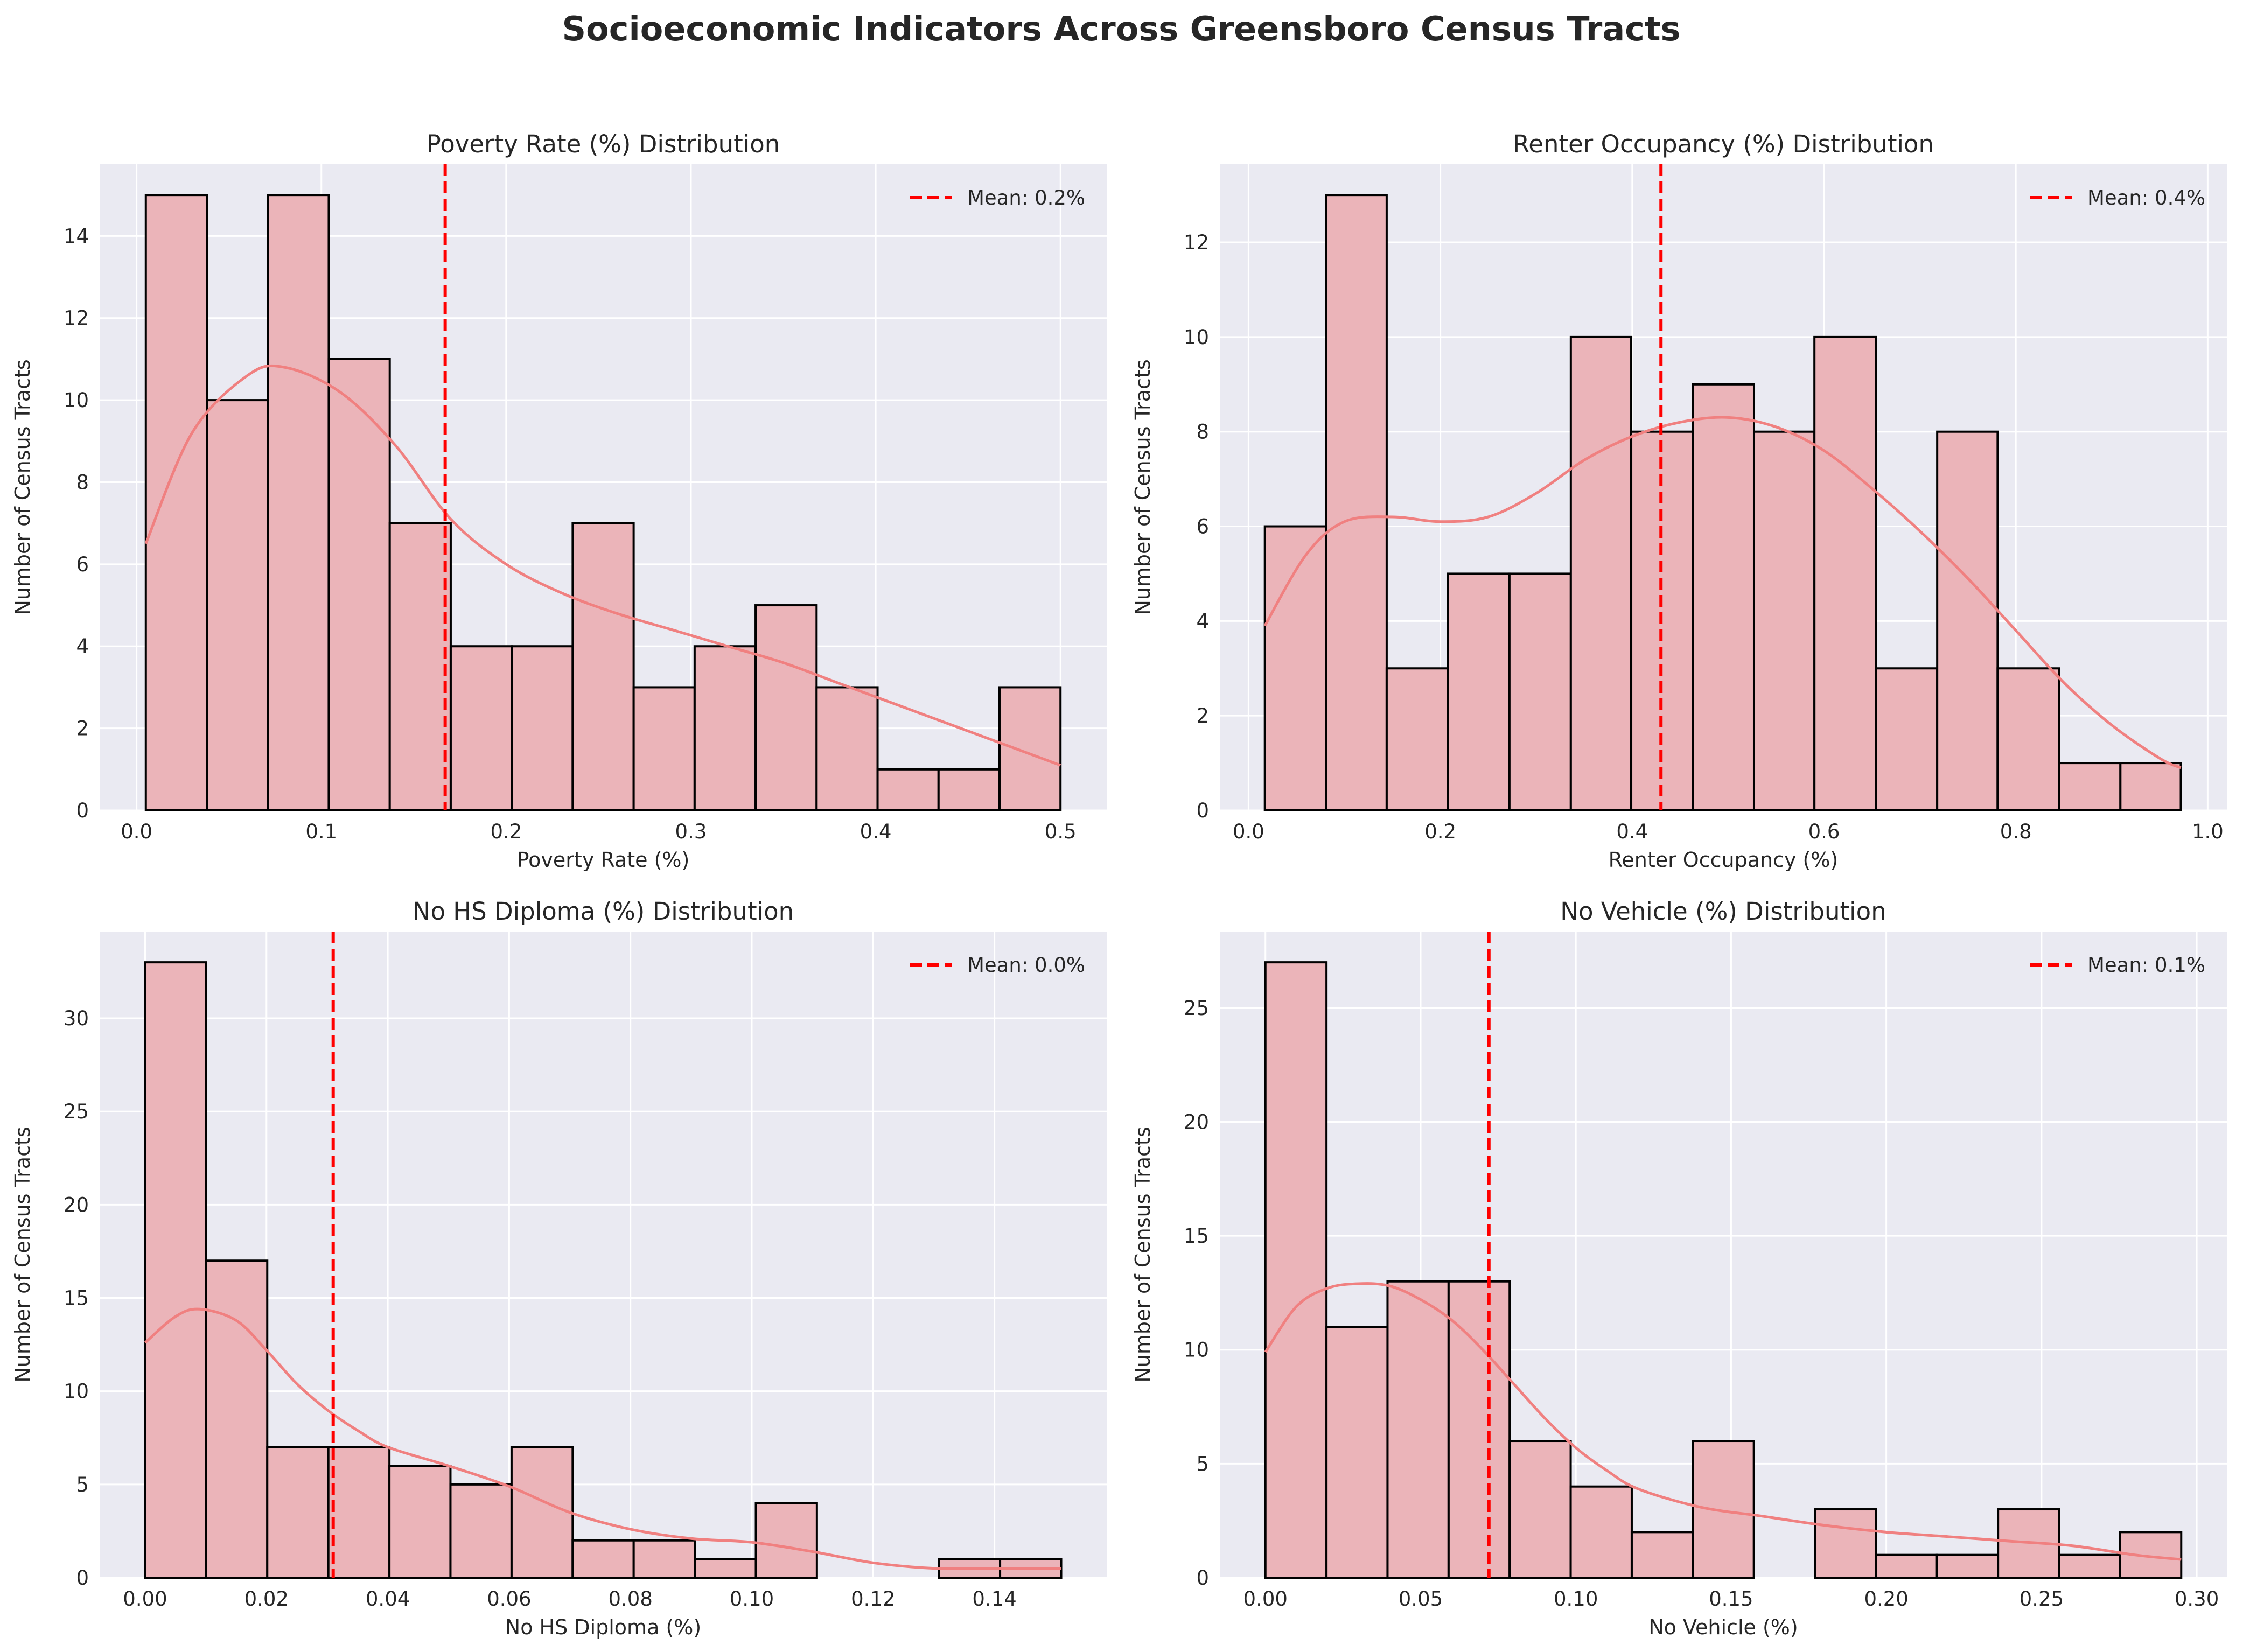 Image resolution: width=2243 pixels, height=1652 pixels. Describe the element at coordinates (1724, 860) in the screenshot. I see `x-axis-label: Renter Occupancy (%)` at that location.